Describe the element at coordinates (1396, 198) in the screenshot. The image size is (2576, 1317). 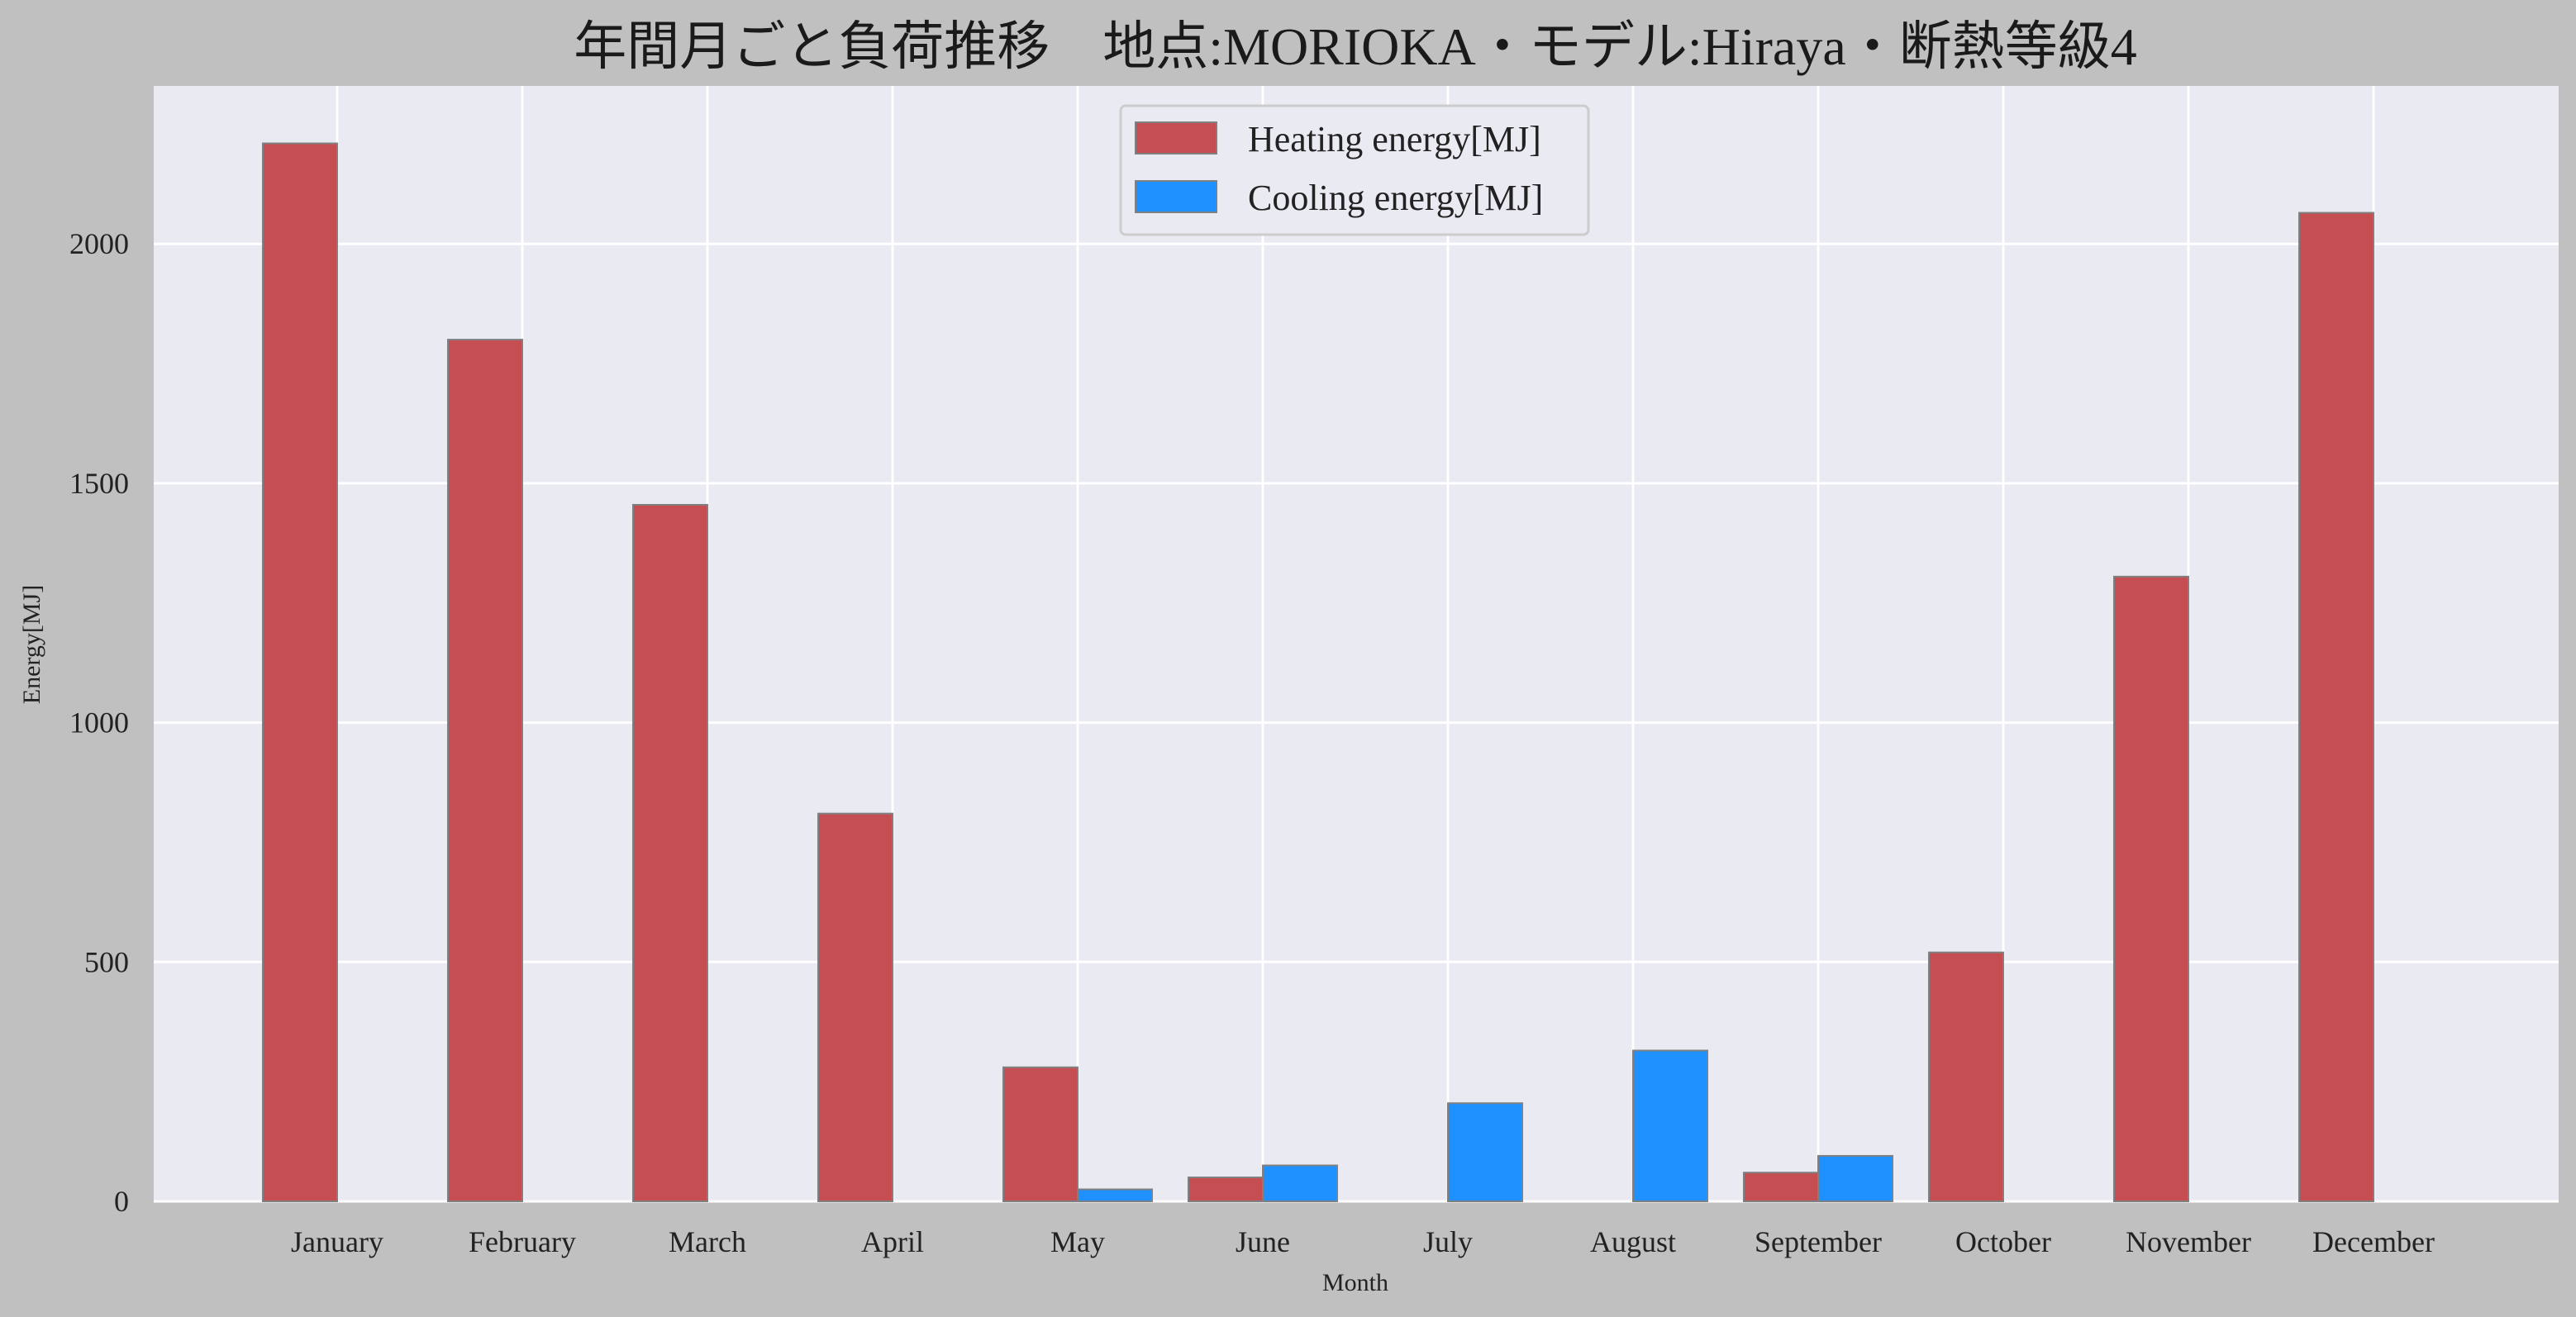
I see `legend-label-cooling: Cooling energy[MJ]` at that location.